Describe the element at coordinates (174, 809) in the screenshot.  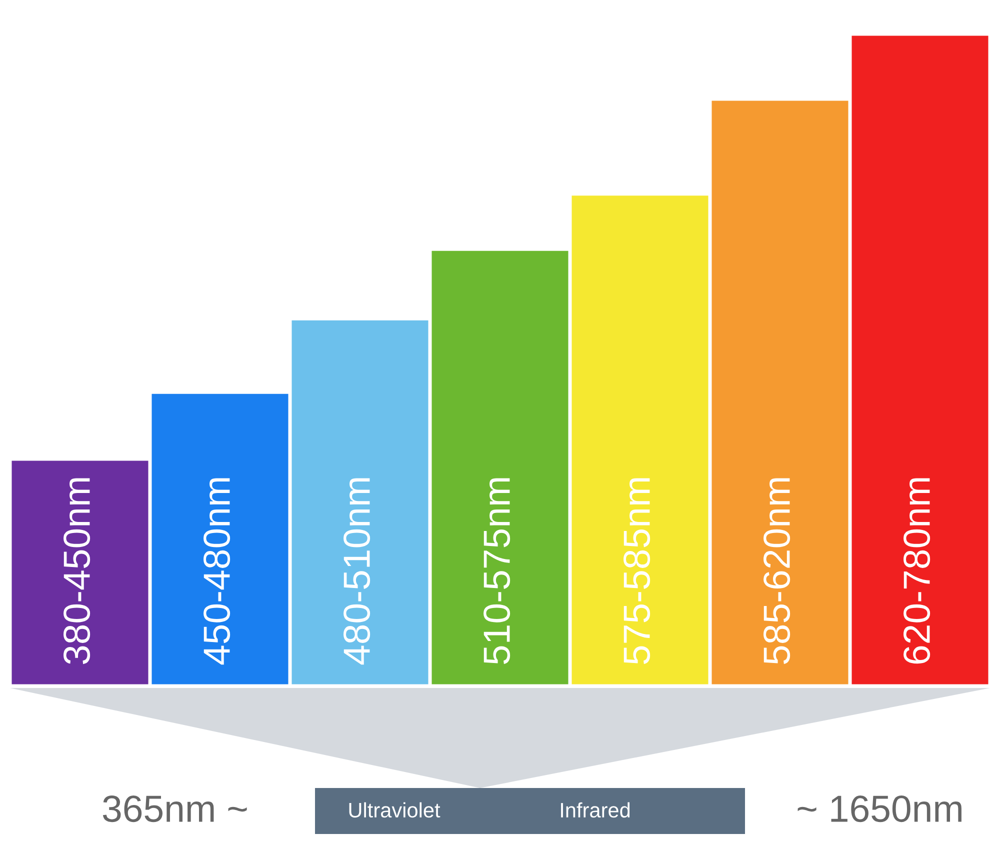
I see `text: 365nm ~` at that location.